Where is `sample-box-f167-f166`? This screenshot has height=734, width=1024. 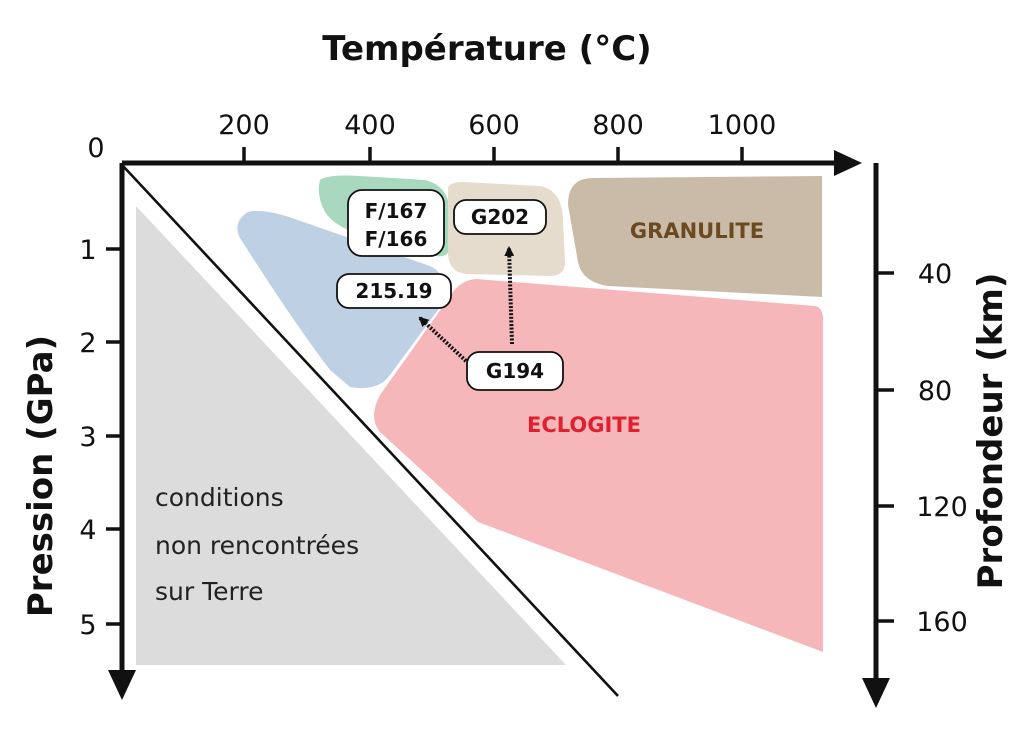 sample-box-f167-f166 is located at coordinates (396, 223).